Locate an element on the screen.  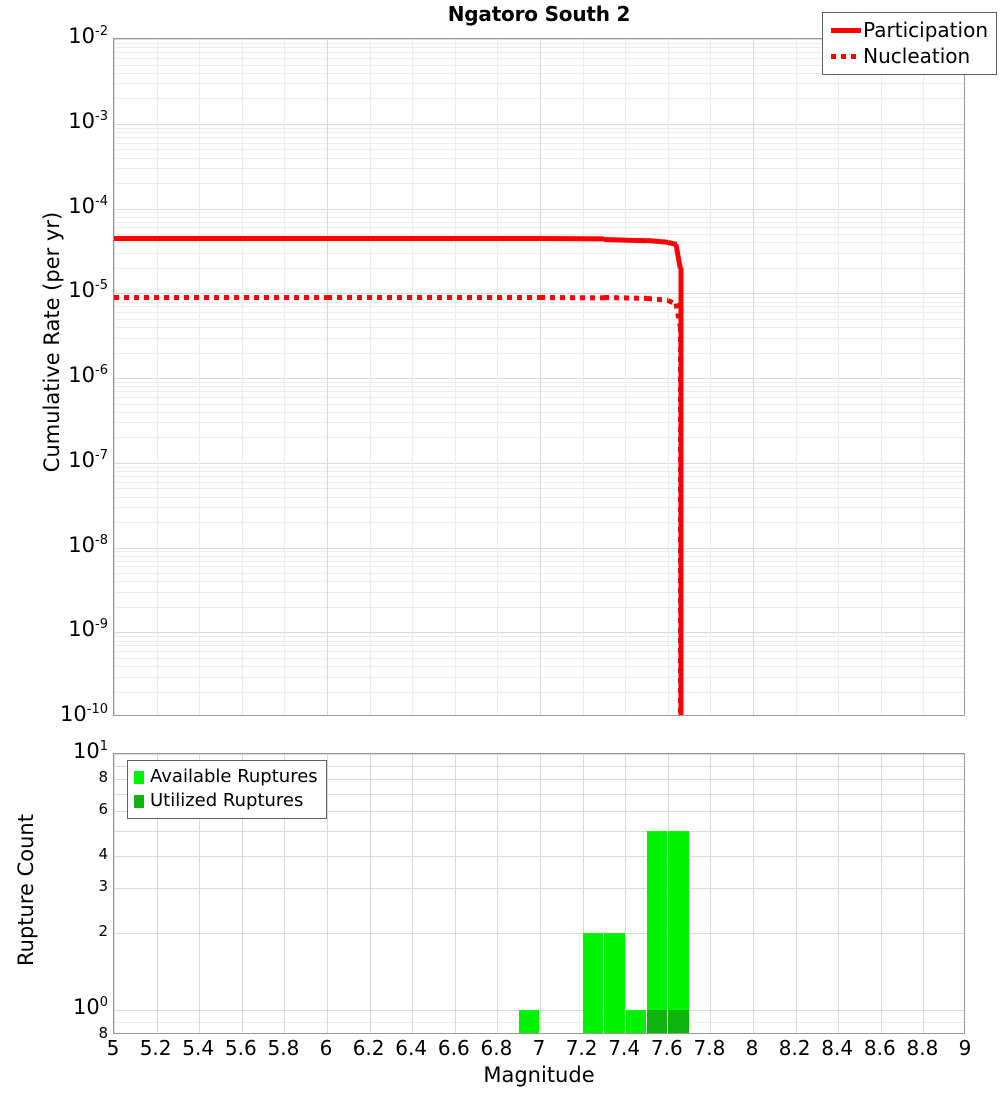
x-axis-tick: 5.2 is located at coordinates (155, 1048).